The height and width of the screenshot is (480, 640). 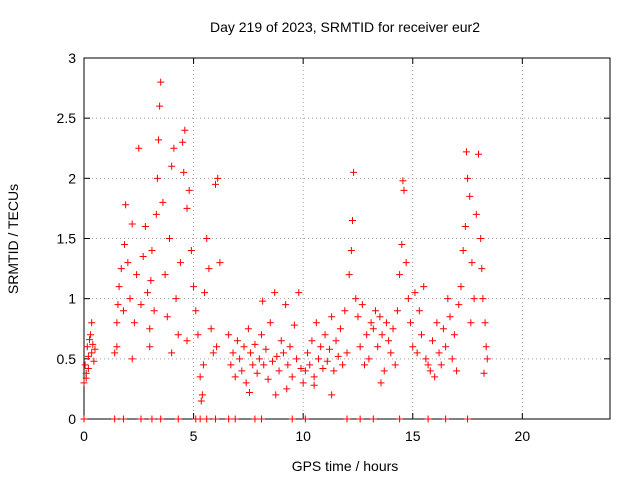 What do you see at coordinates (413, 436) in the screenshot?
I see `x-tick-label: 15` at bounding box center [413, 436].